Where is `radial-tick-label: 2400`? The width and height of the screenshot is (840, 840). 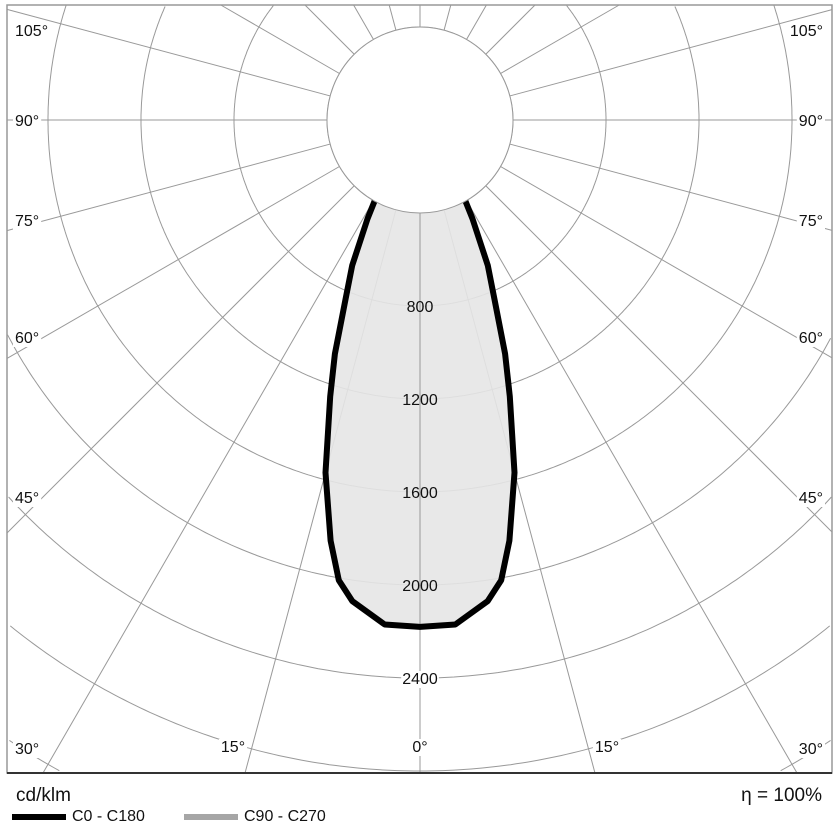
radial-tick-label: 2400 is located at coordinates (420, 679).